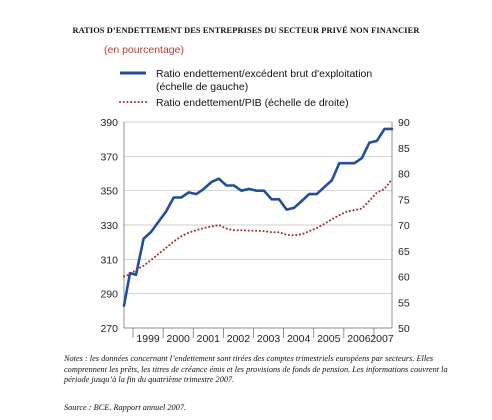  Describe the element at coordinates (125, 407) in the screenshot. I see `chart-source: Source : BCE. Rapport annuel 2007.` at that location.